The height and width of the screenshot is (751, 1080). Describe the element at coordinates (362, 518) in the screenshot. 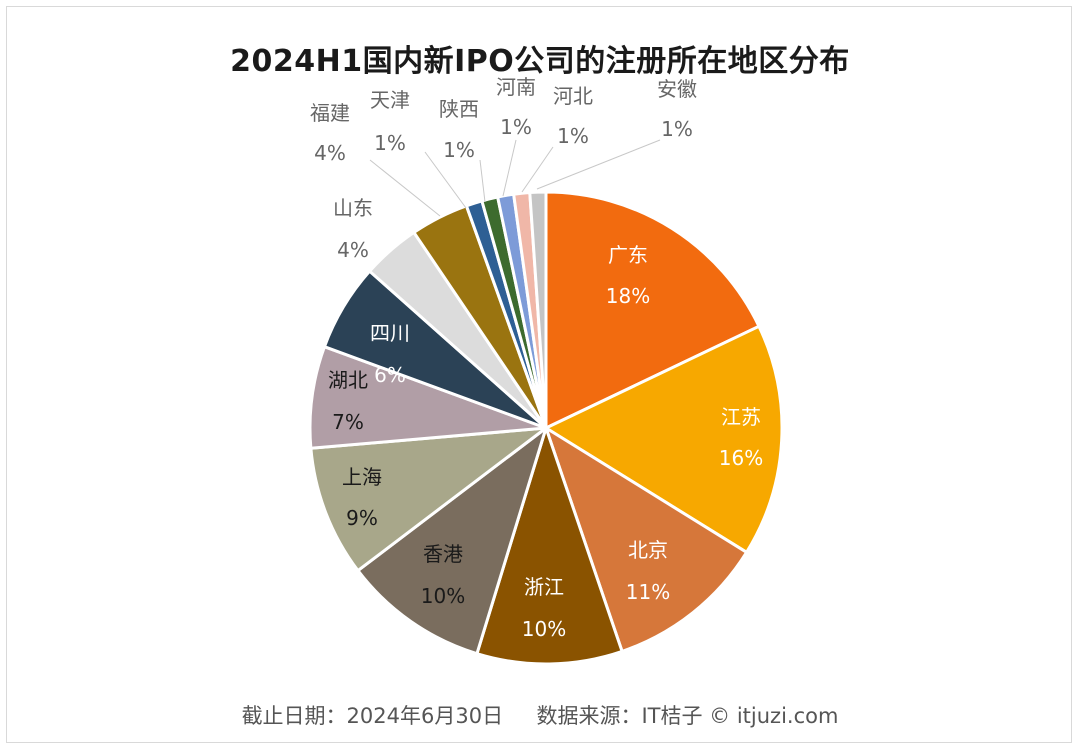

I see `slice-percent-label-5: 9%` at that location.